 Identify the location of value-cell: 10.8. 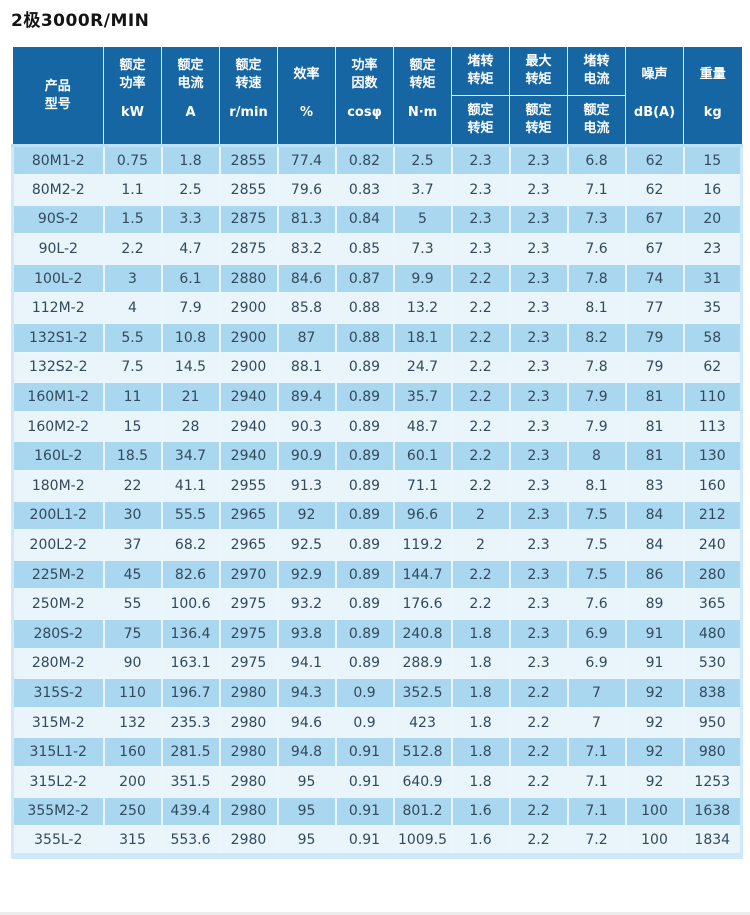
(190, 338).